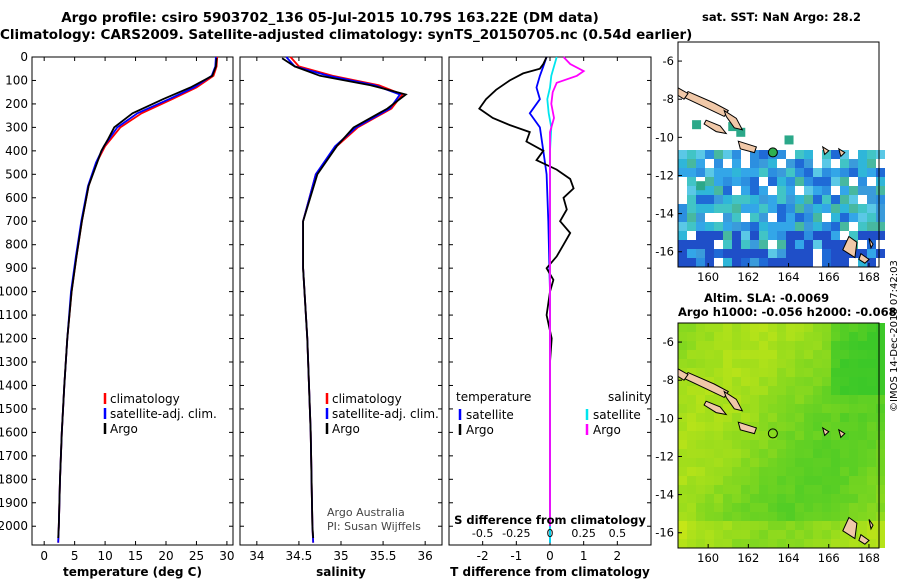 The width and height of the screenshot is (900, 580). Describe the element at coordinates (618, 533) in the screenshot. I see `top-tick-label: 0.5` at that location.